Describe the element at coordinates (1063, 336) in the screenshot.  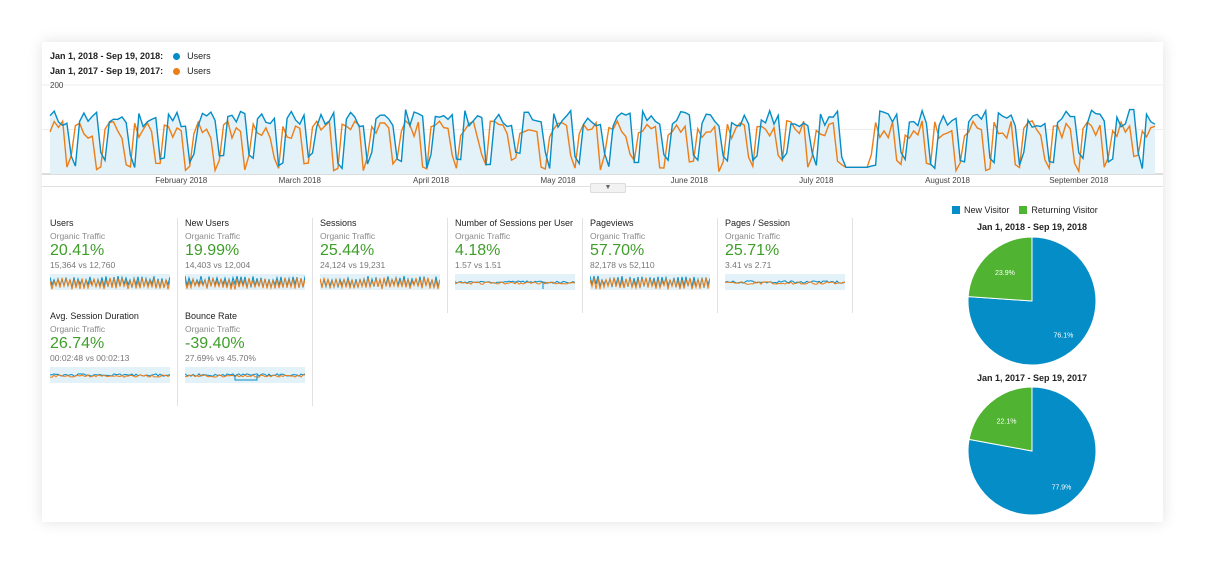
I see `pie-slice-label: 76.1%` at that location.